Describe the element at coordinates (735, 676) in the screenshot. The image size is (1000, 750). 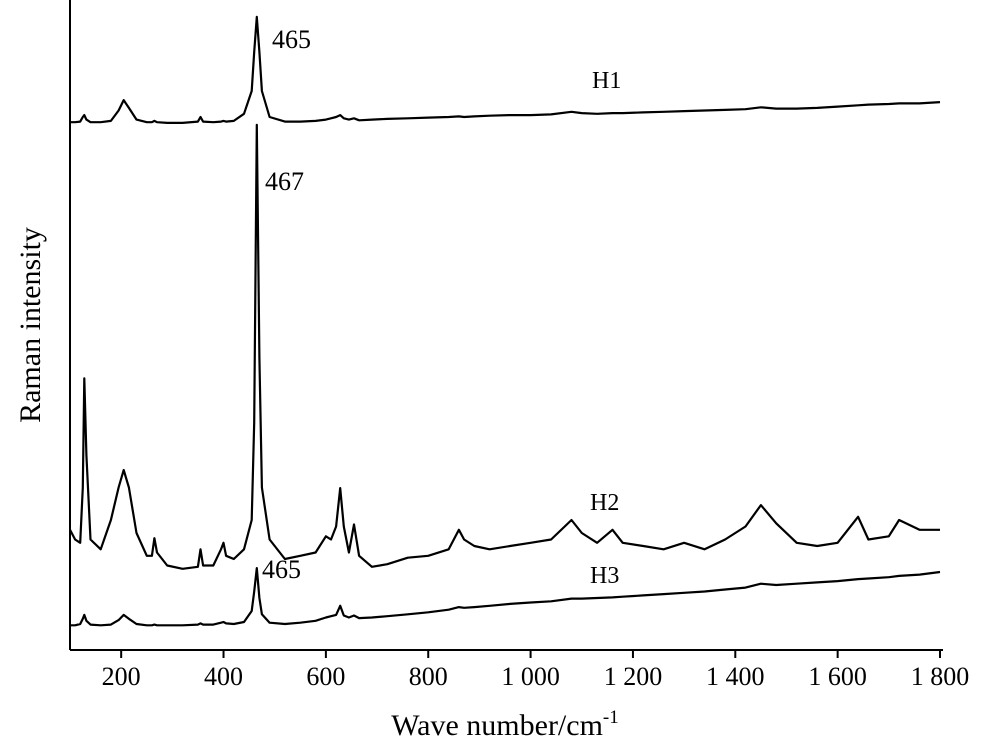
I see `x-tick-label: 1 400` at that location.